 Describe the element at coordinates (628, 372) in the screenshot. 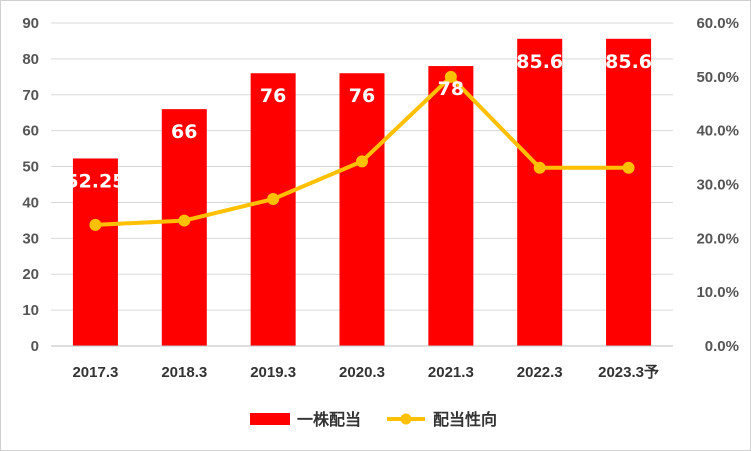

I see `x-tick-label: 2023.3予` at that location.